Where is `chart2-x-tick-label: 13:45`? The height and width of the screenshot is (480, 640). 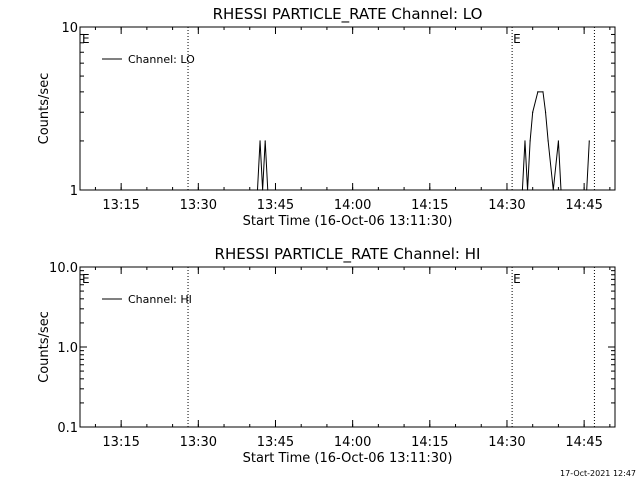 chart2-x-tick-label: 13:45 is located at coordinates (275, 442).